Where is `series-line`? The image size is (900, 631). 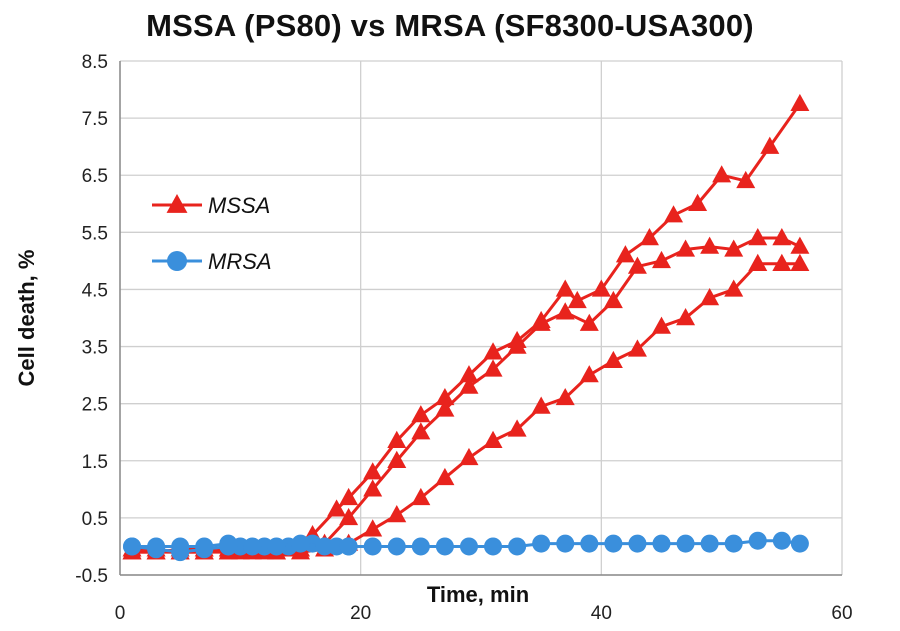
series-line is located at coordinates (240, 548).